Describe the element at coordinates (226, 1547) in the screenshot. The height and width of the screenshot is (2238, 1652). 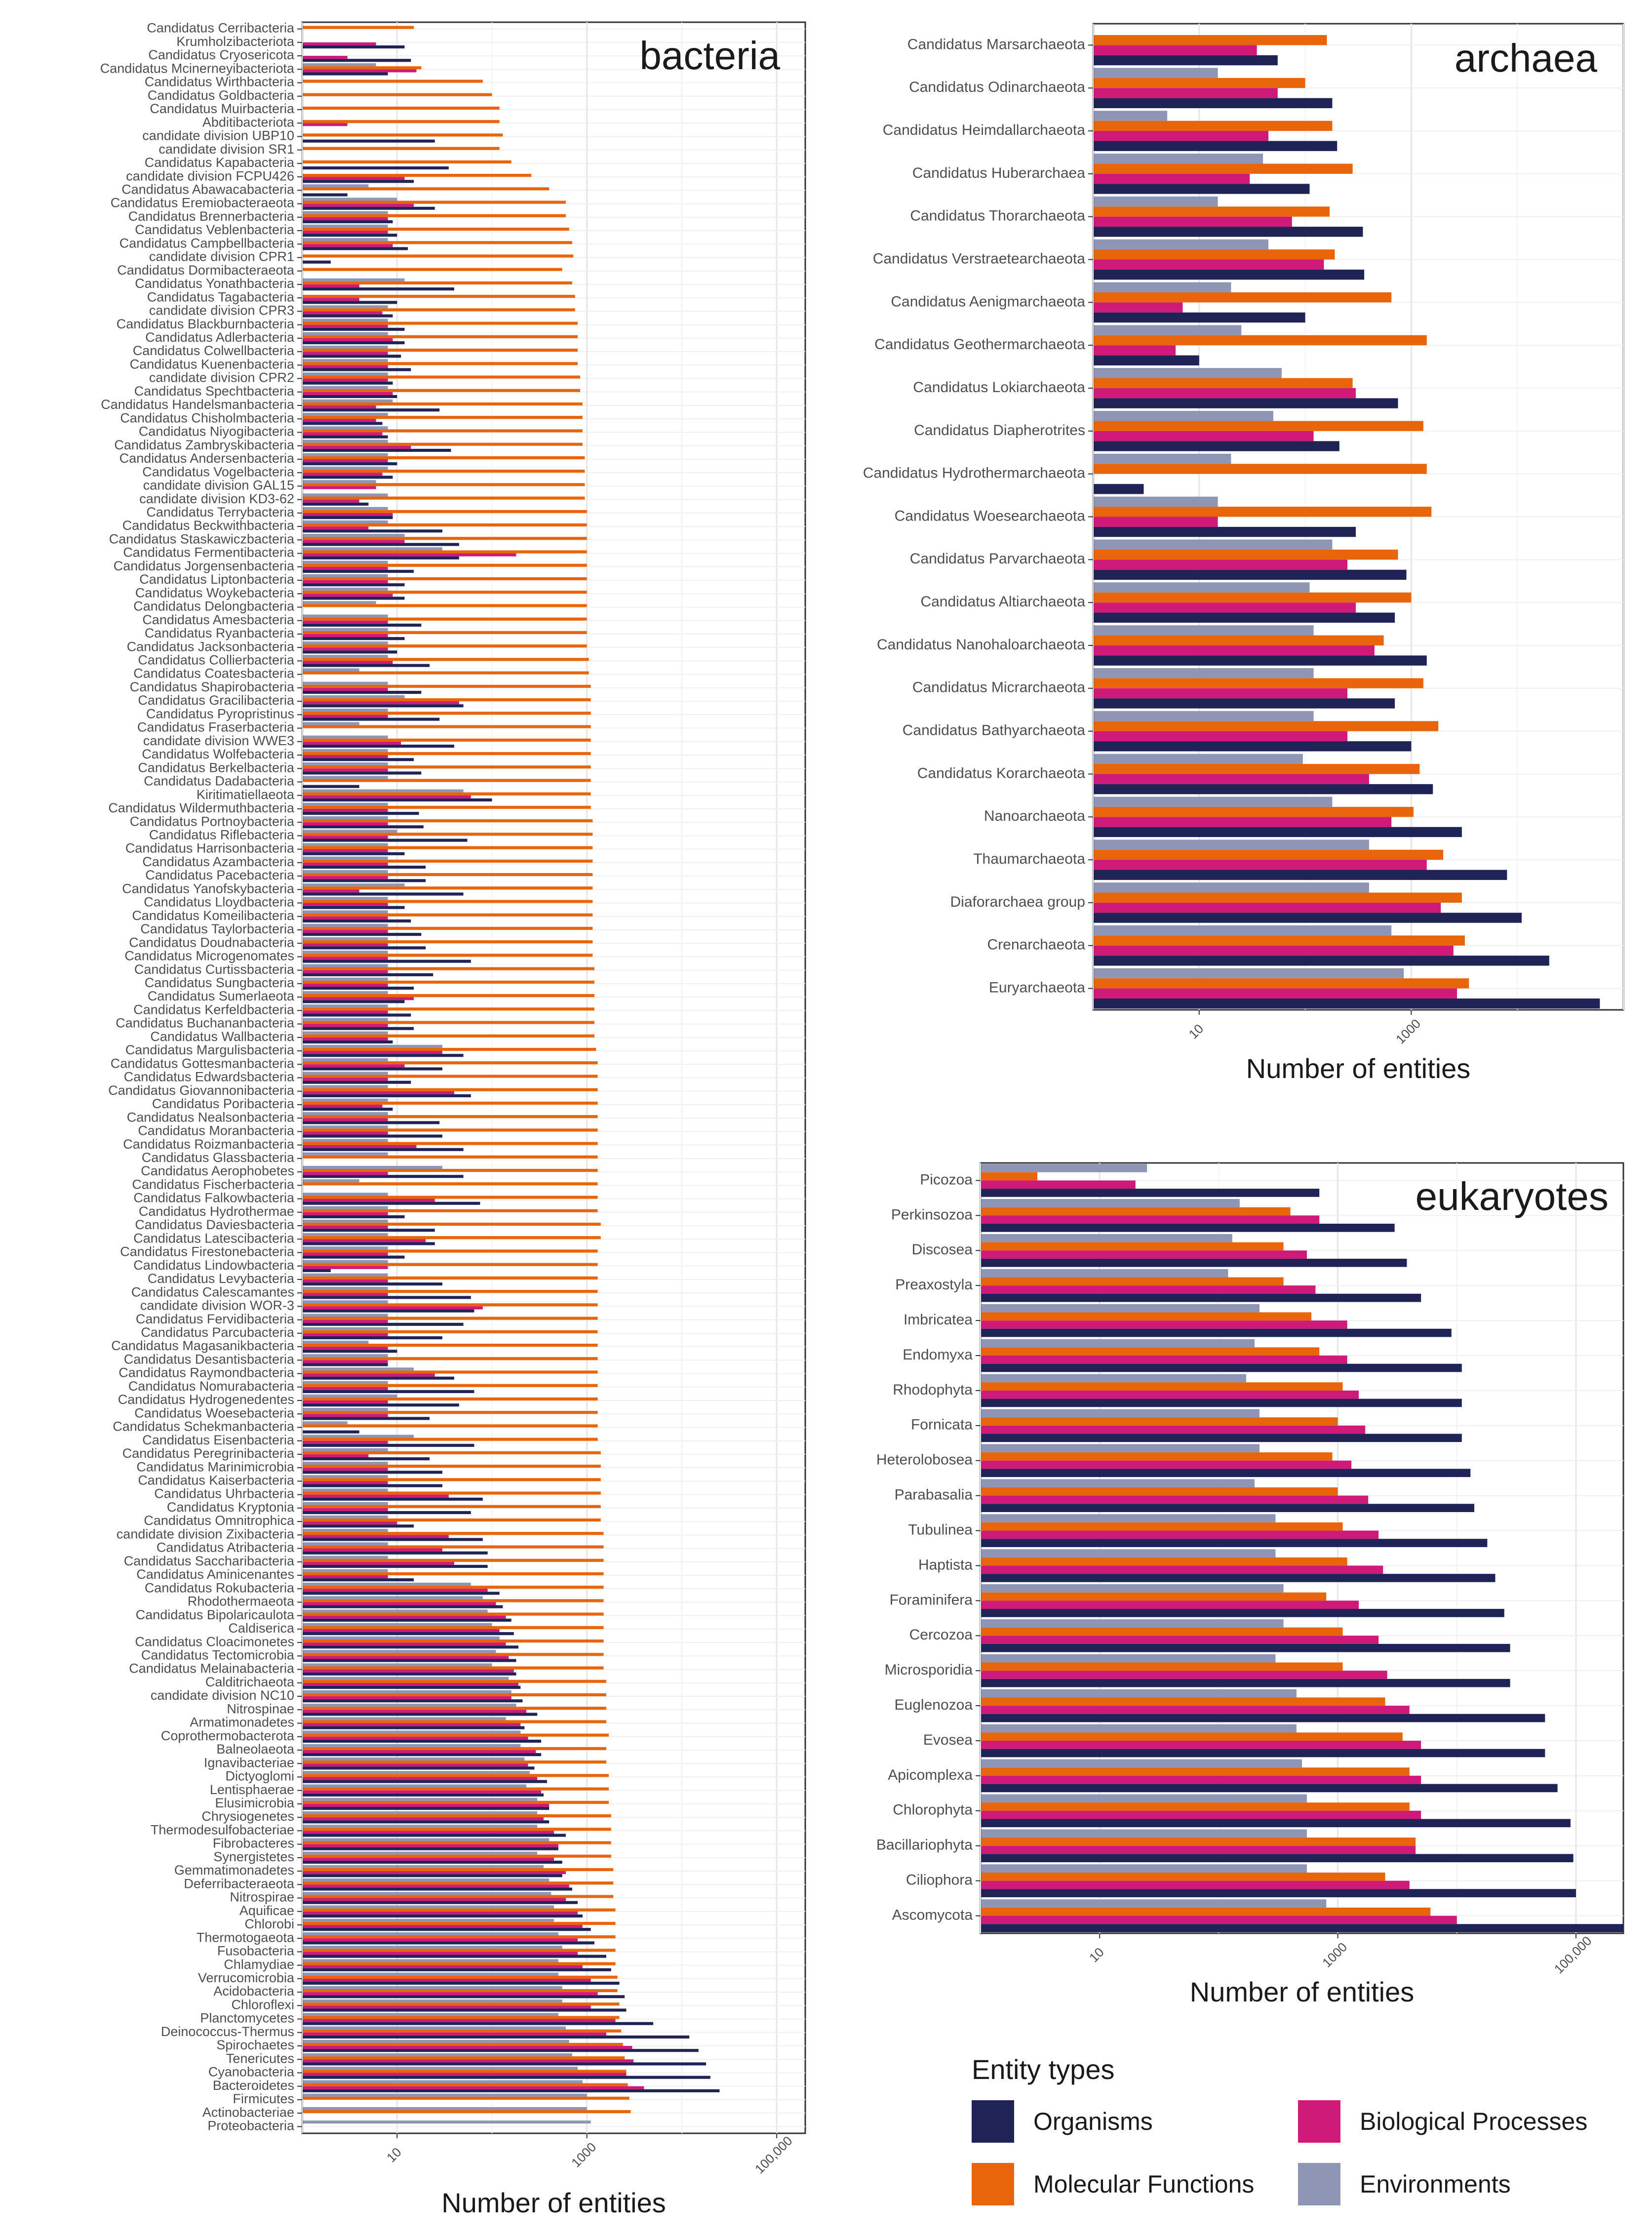
I see `bacteria-category-label: Candidatus Atribacteria` at that location.